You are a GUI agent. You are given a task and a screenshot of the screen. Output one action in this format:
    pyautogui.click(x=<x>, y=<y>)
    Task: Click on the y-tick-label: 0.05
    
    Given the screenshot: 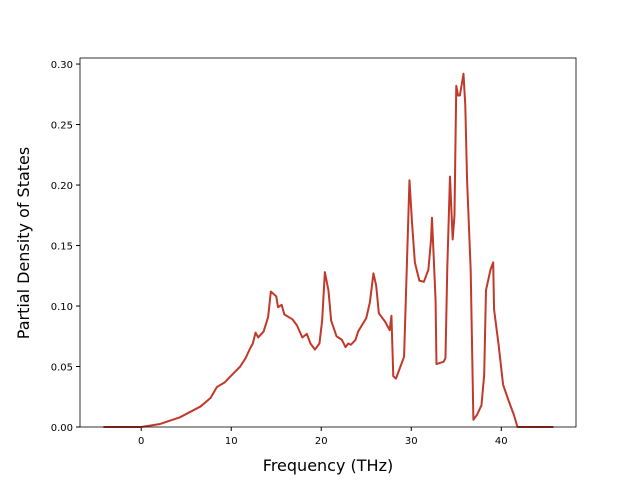 What is the action you would take?
    pyautogui.click(x=62, y=368)
    